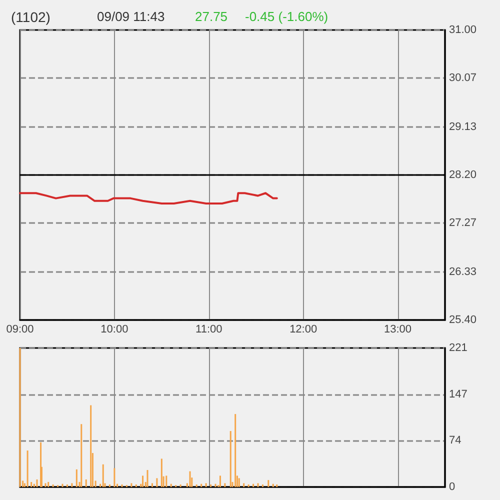  I want to click on y-tick-label: 31.00, so click(463, 30).